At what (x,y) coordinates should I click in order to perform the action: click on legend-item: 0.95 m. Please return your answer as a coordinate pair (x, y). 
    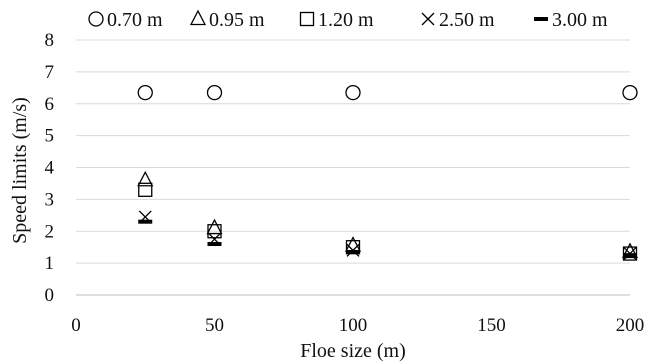
    Looking at the image, I should click on (227, 20).